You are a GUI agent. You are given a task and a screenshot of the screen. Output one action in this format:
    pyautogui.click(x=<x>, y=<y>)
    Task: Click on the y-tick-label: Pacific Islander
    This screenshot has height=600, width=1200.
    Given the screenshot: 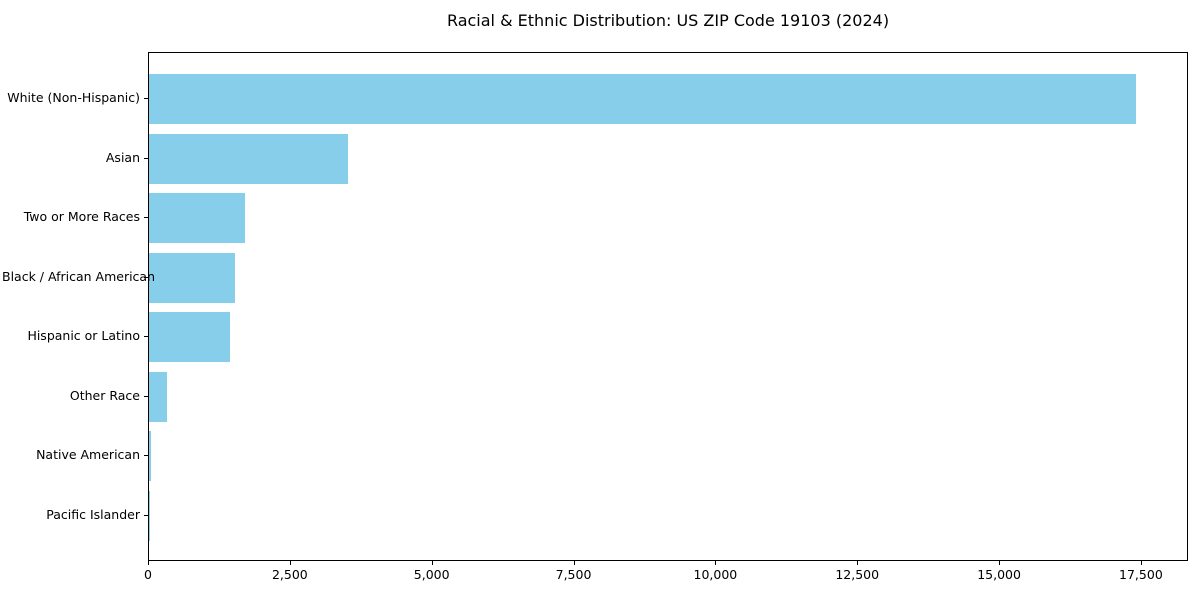 What is the action you would take?
    pyautogui.click(x=93, y=514)
    